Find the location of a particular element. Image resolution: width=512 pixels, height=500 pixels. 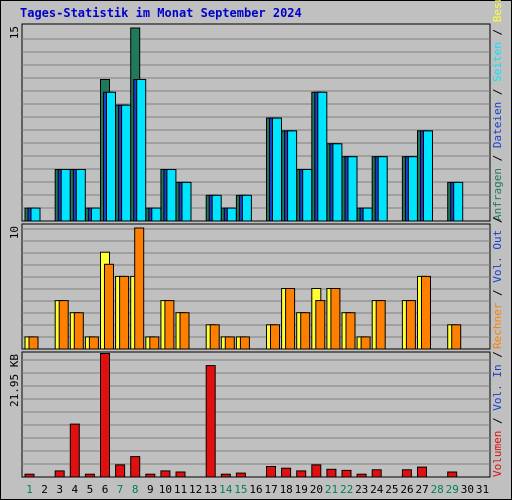

chart-title: Tages-Statistik im Monat September 2024 is located at coordinates (161, 13).